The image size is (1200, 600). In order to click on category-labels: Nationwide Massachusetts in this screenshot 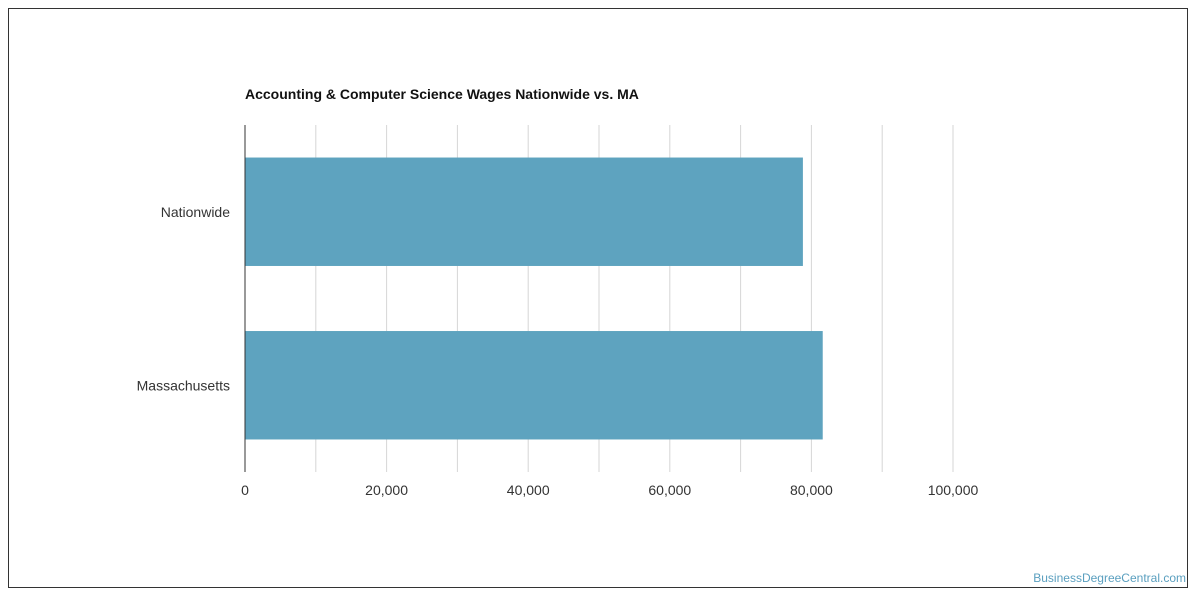, I will do `click(184, 299)`.